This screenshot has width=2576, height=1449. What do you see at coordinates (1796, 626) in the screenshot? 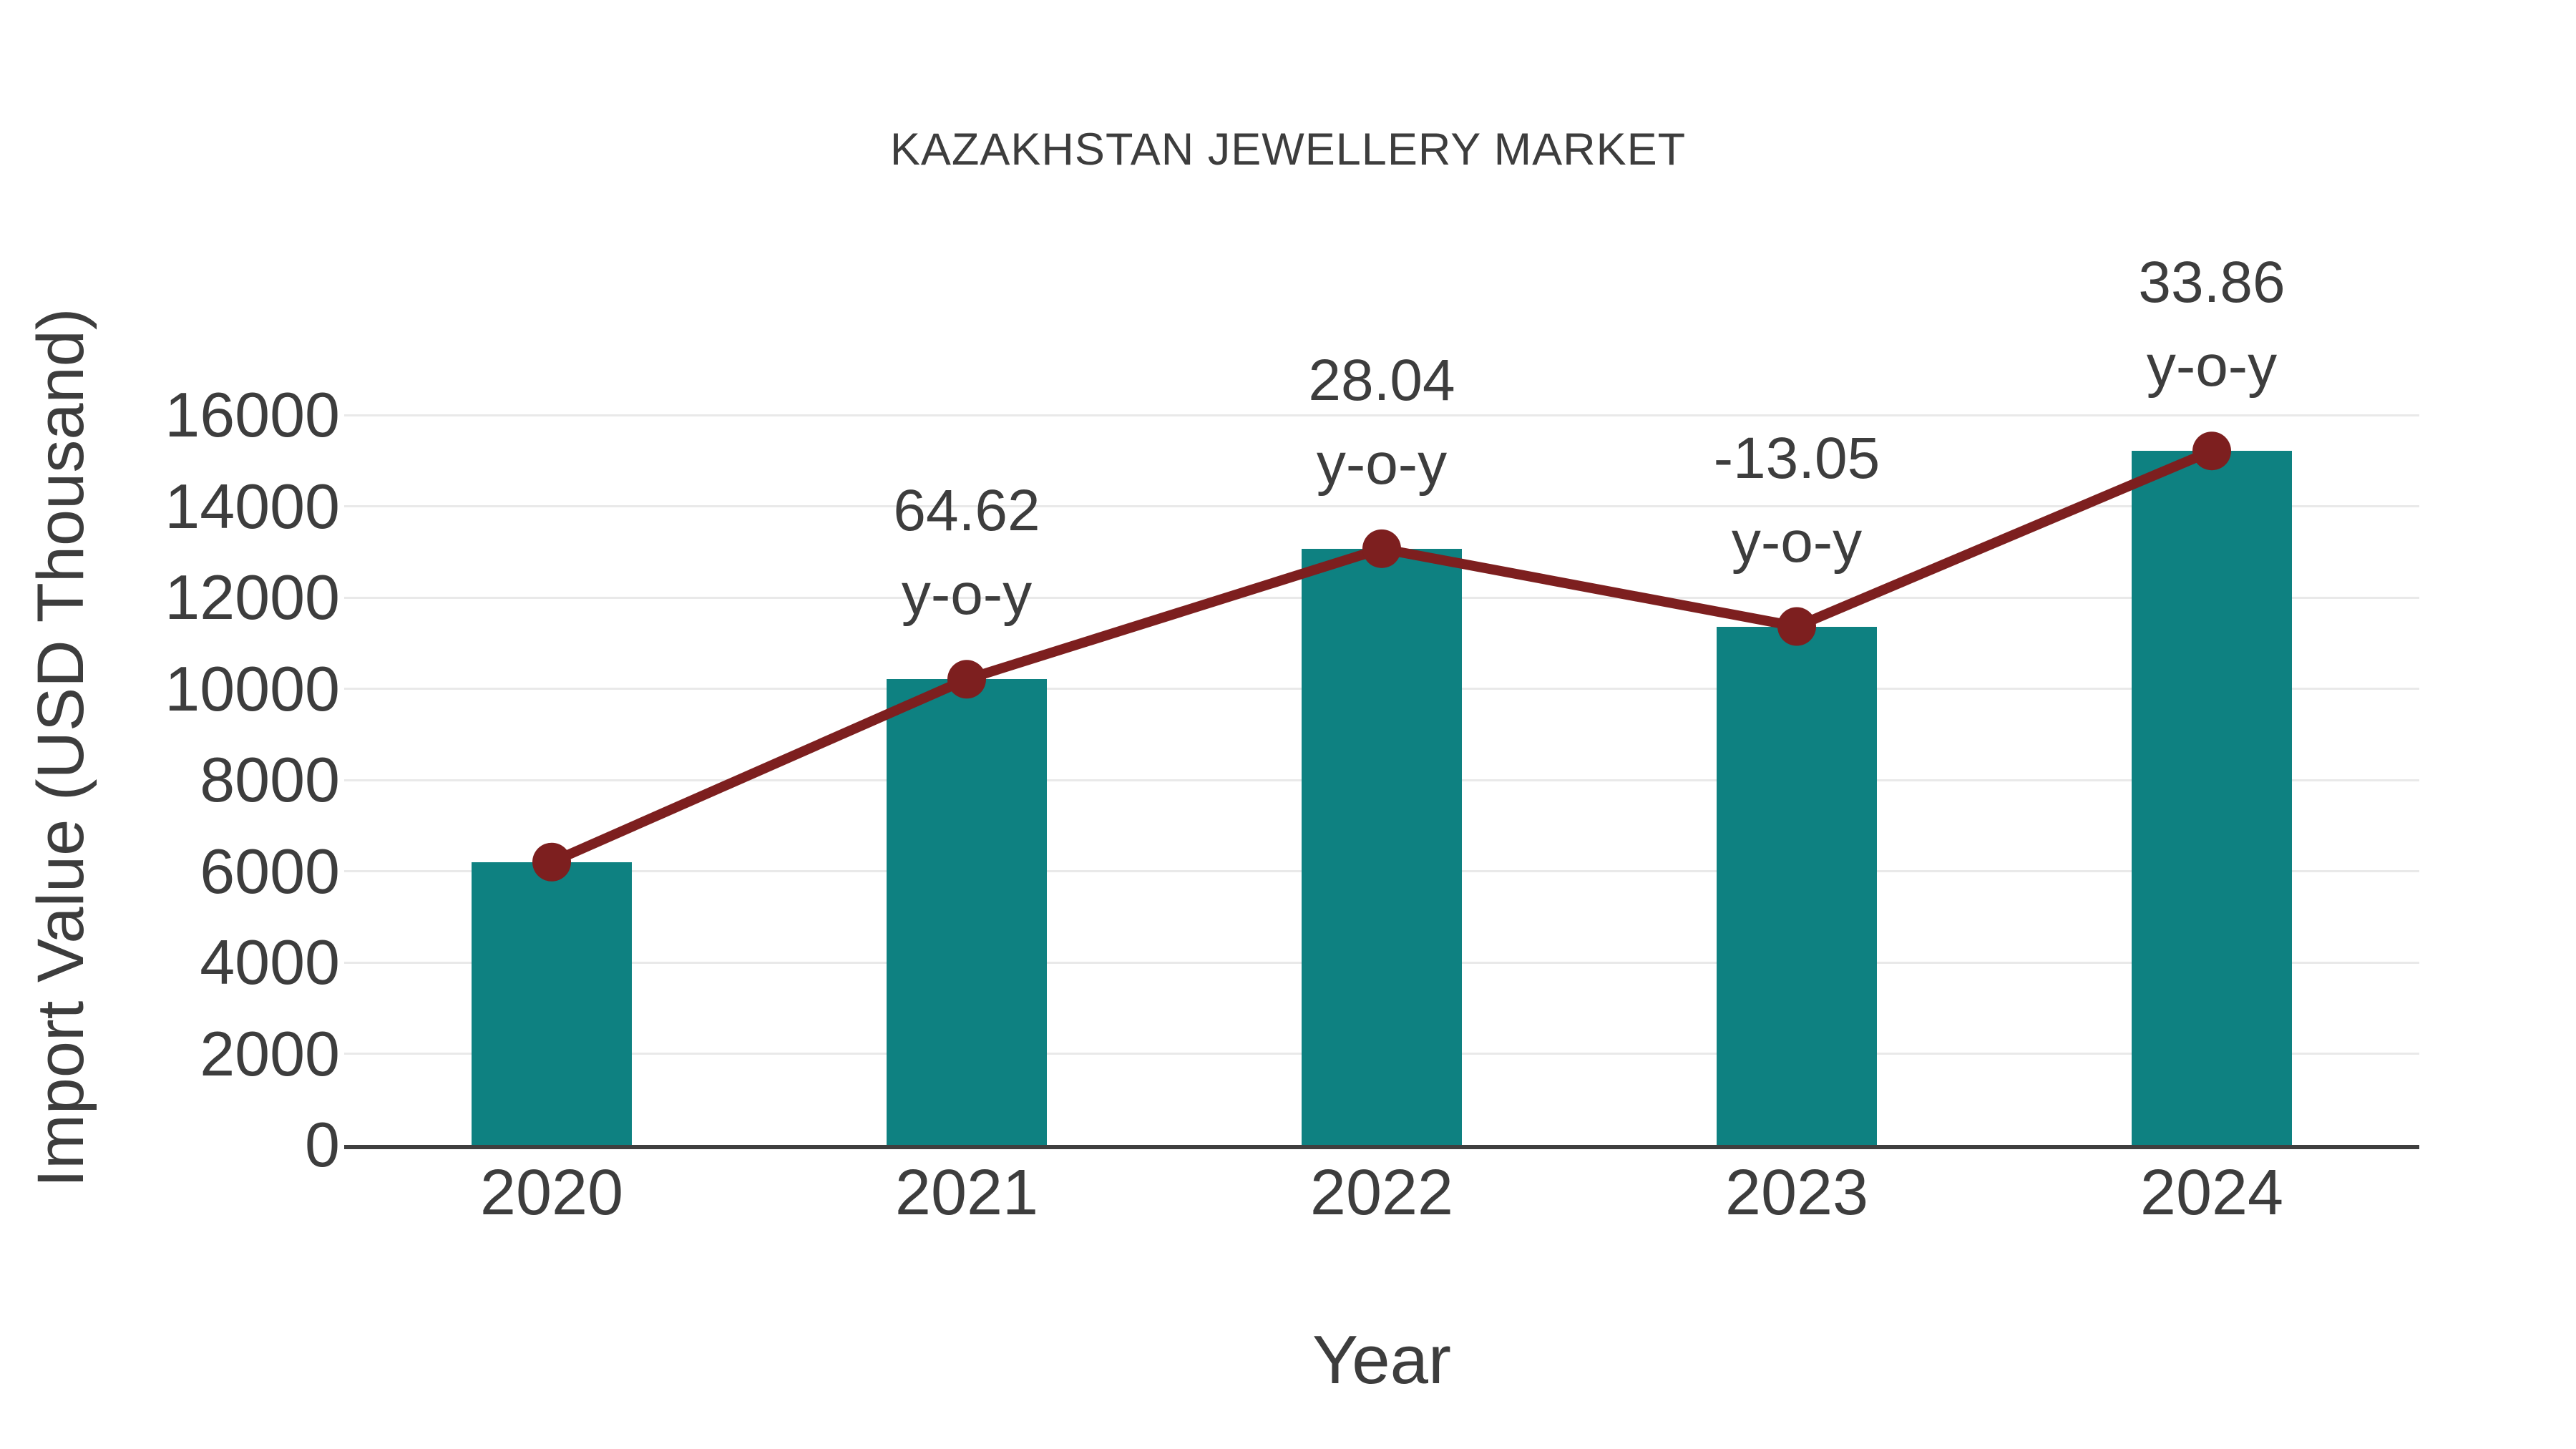
I see `data-point-marker-2023` at bounding box center [1796, 626].